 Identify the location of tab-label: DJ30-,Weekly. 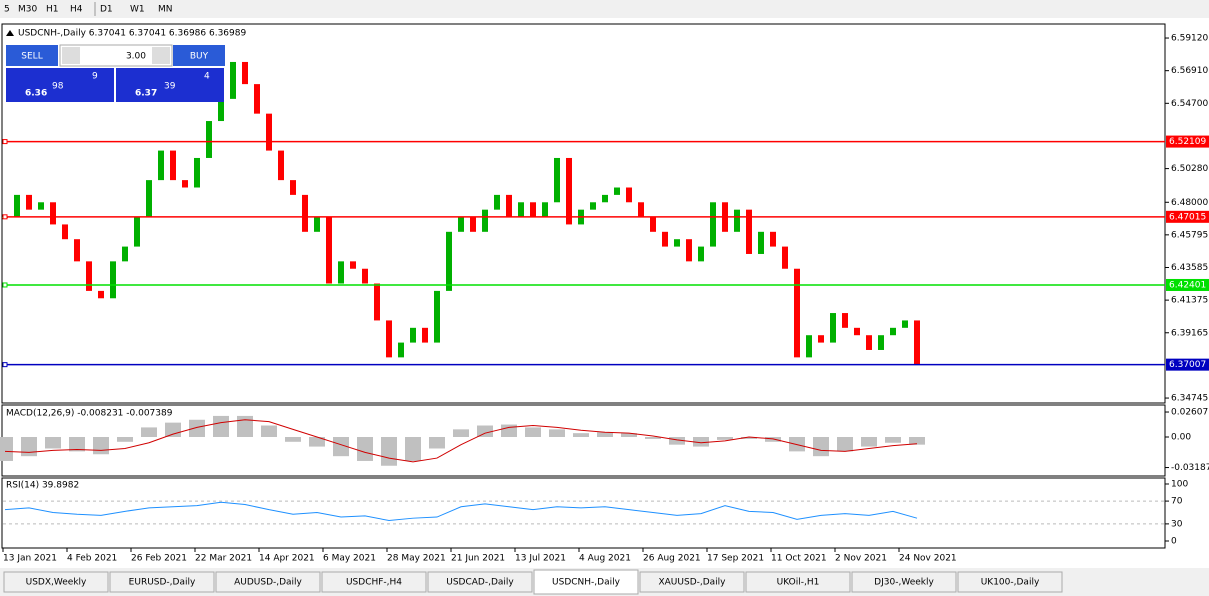
(904, 583).